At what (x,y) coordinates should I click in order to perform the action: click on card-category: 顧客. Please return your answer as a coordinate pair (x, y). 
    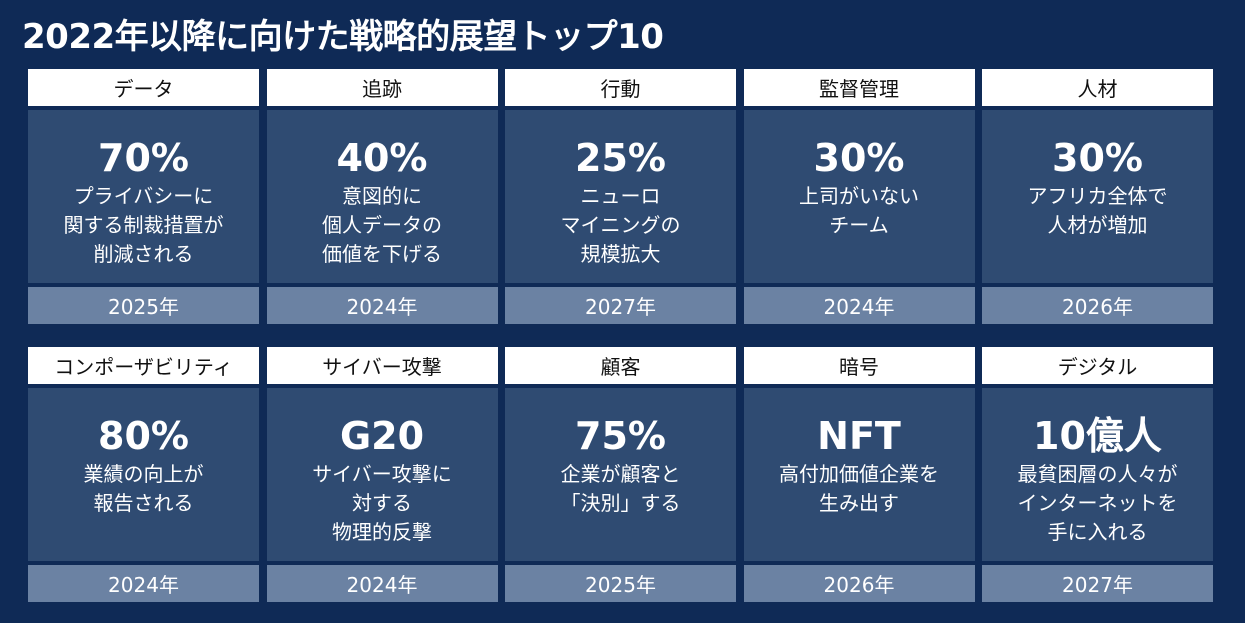
    Looking at the image, I should click on (620, 365).